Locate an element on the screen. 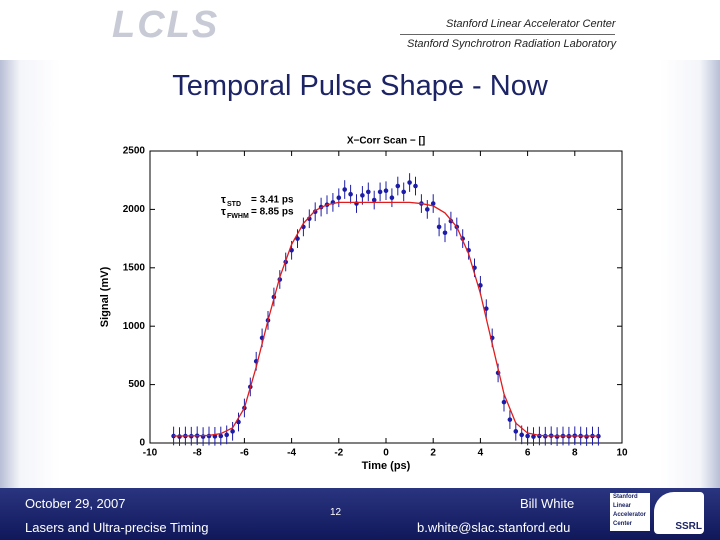 Image resolution: width=720 pixels, height=540 pixels. logo-line: Accelerator is located at coordinates (630, 515).